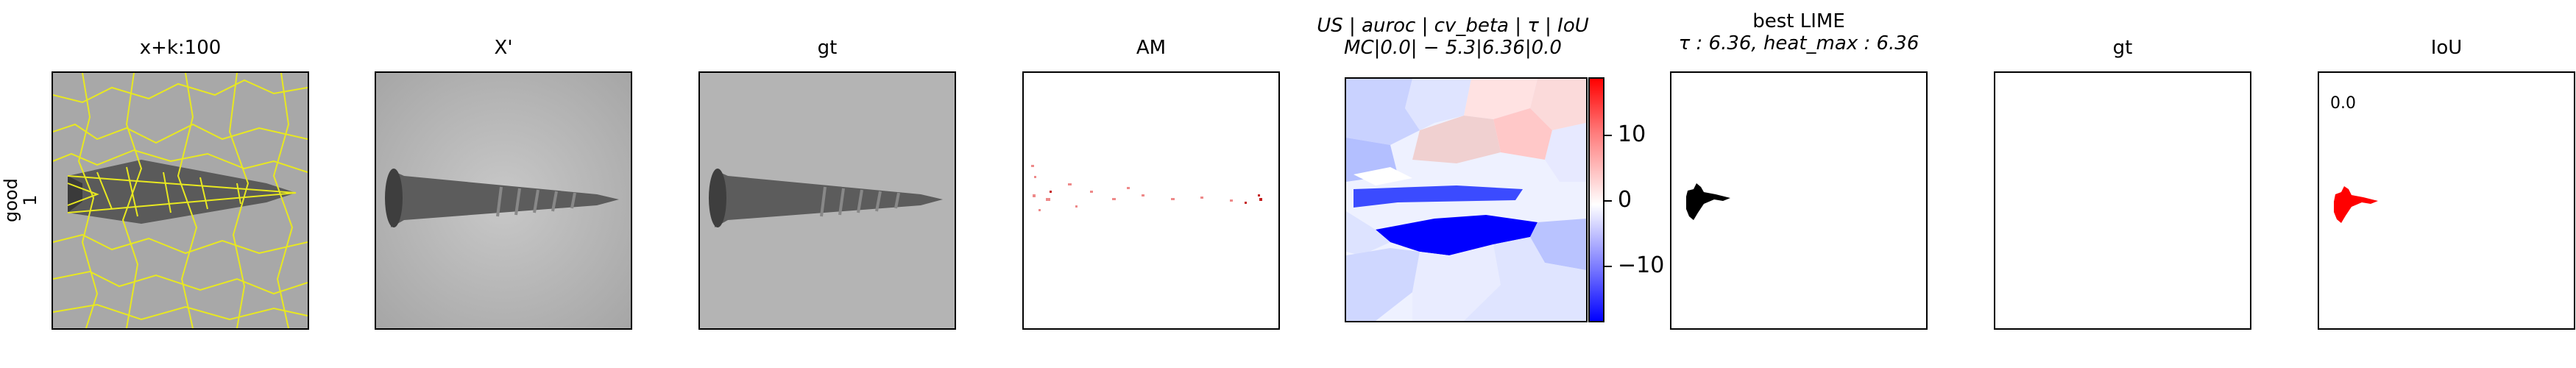 The image size is (2576, 368). What do you see at coordinates (1798, 43) in the screenshot?
I see `panel-6-title-line2: τ : 6.36, heat_max : 6.36` at bounding box center [1798, 43].